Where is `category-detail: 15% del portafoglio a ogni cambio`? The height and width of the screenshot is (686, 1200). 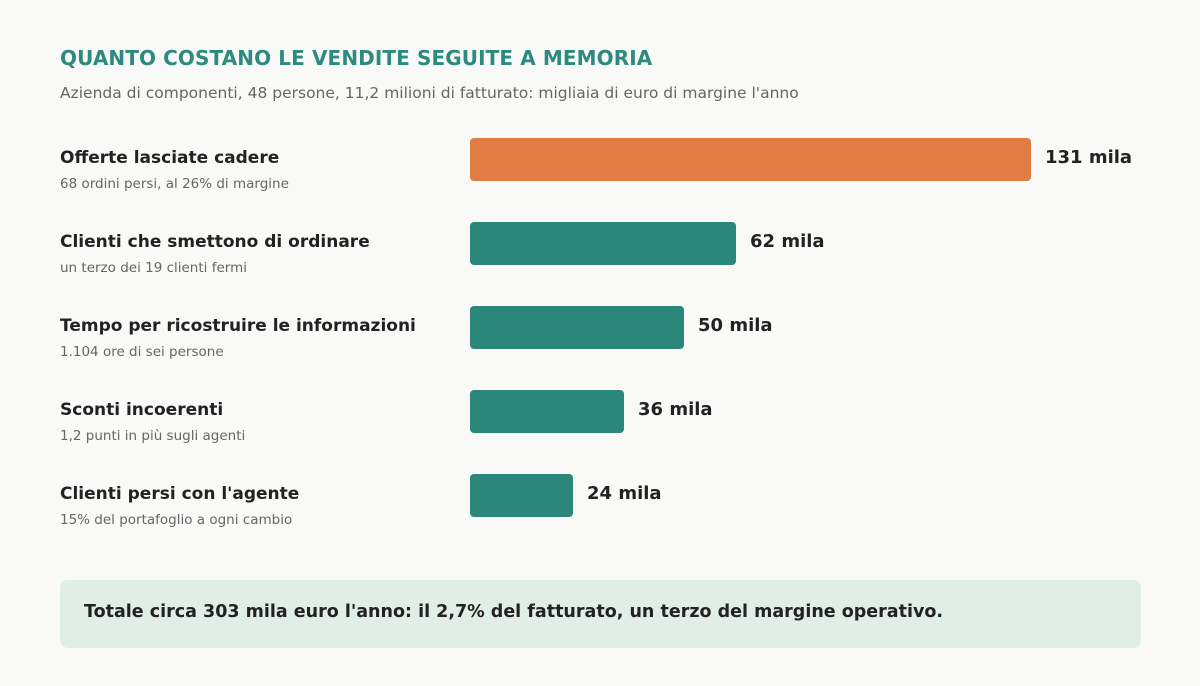 category-detail: 15% del portafoglio a ogni cambio is located at coordinates (176, 520).